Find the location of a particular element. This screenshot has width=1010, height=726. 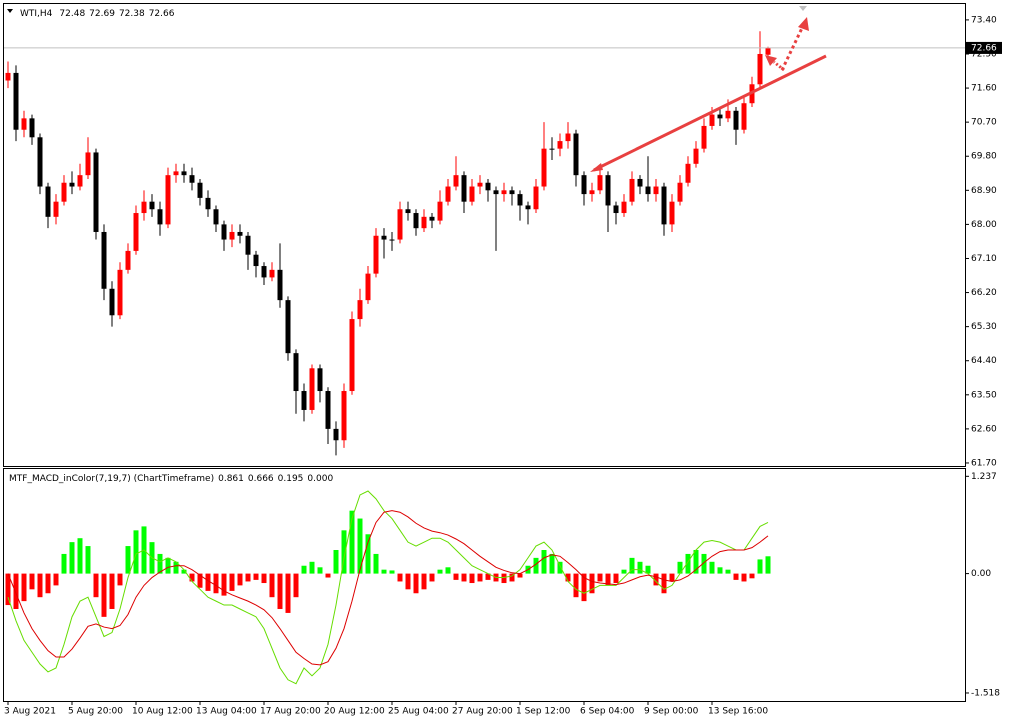

y-tick-label: 1.237 is located at coordinates (984, 477).